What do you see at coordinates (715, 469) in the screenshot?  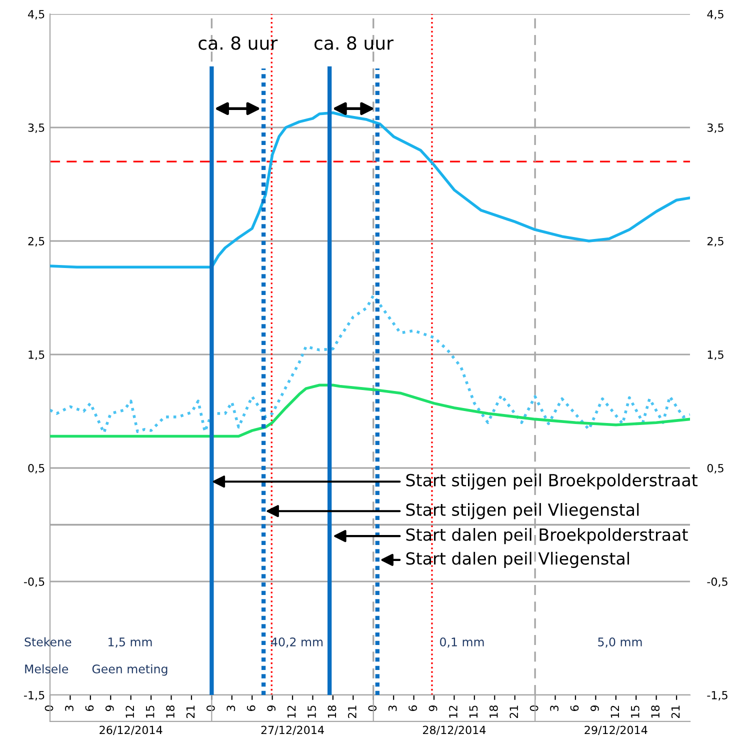 I see `y2-tick-label: 0,5` at bounding box center [715, 469].